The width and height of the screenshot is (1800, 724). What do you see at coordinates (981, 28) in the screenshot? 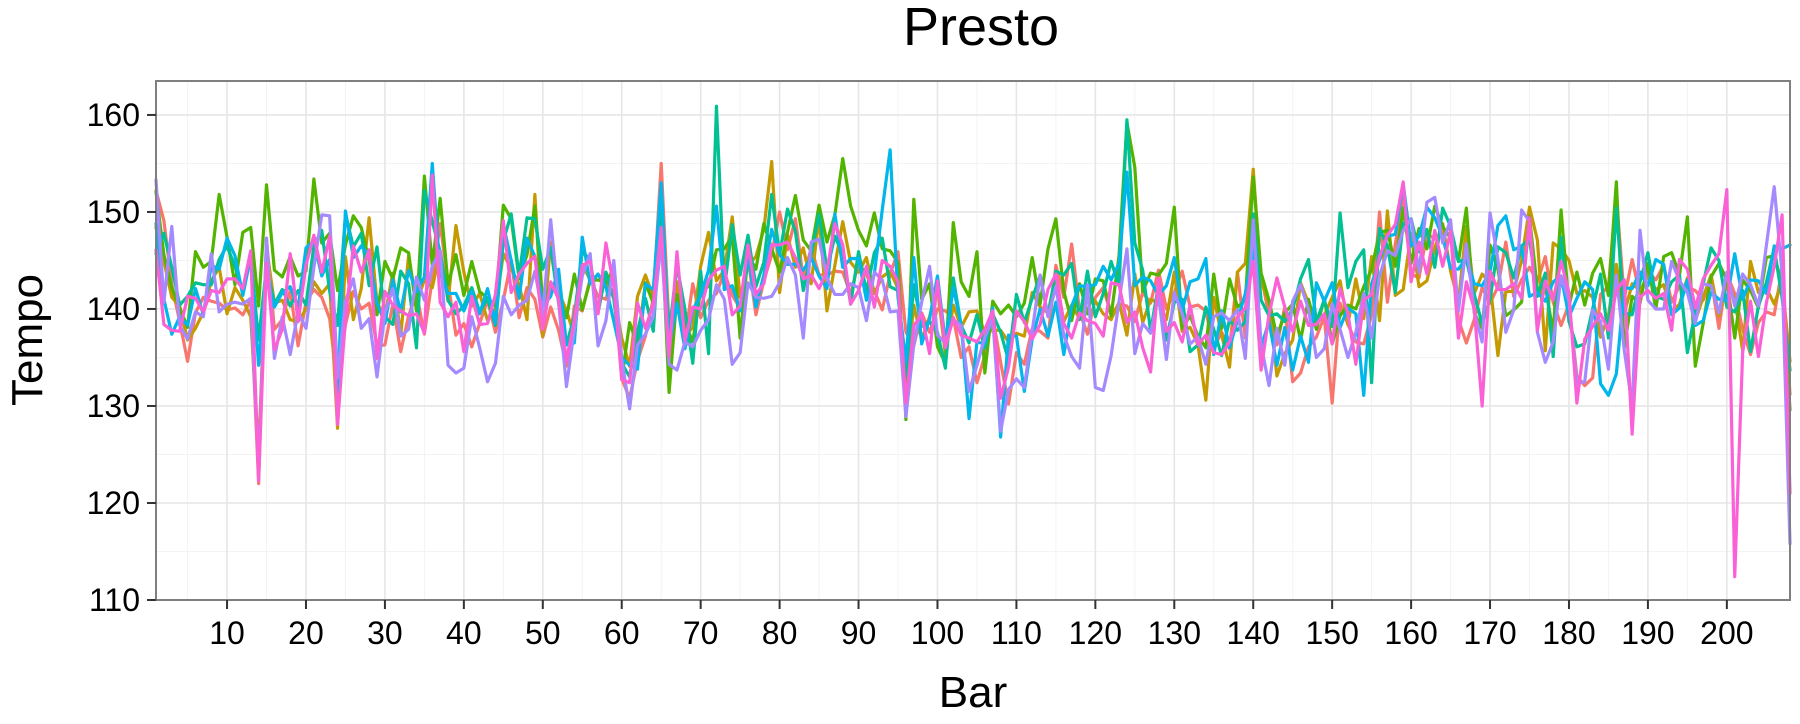
I see `chart-title: Presto` at bounding box center [981, 28].